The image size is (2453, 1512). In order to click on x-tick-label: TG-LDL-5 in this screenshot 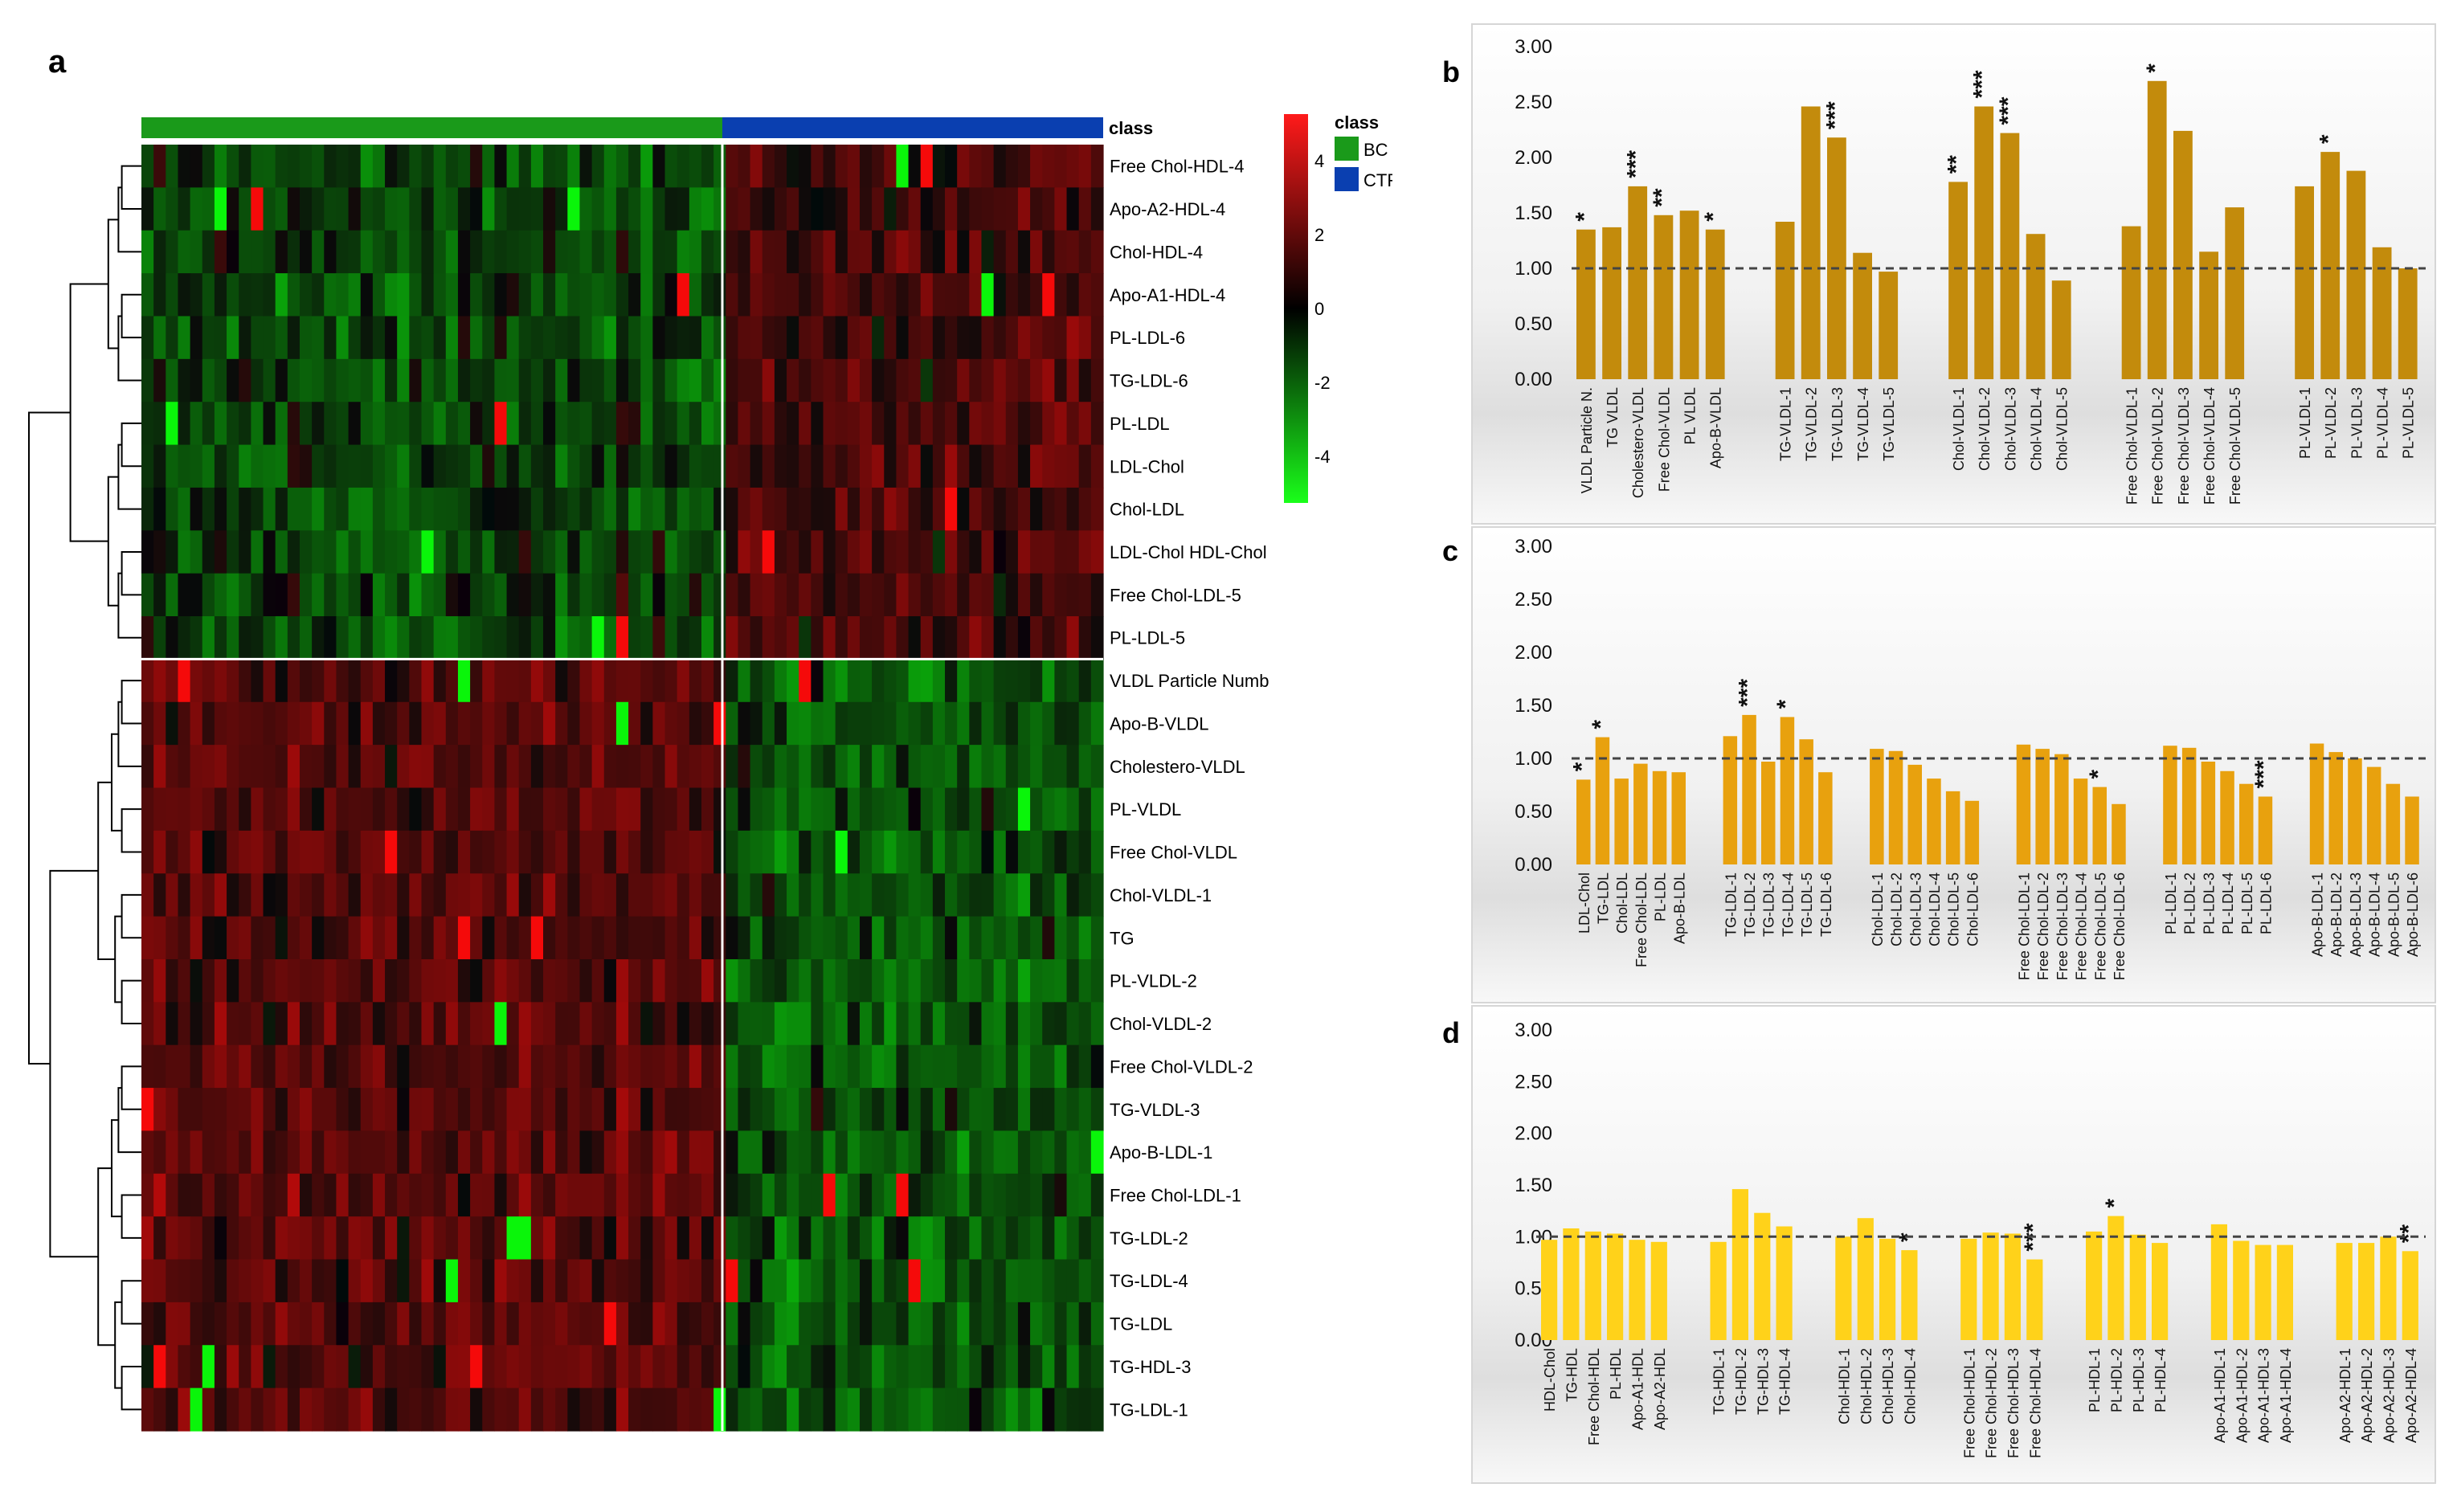, I will do `click(1807, 904)`.